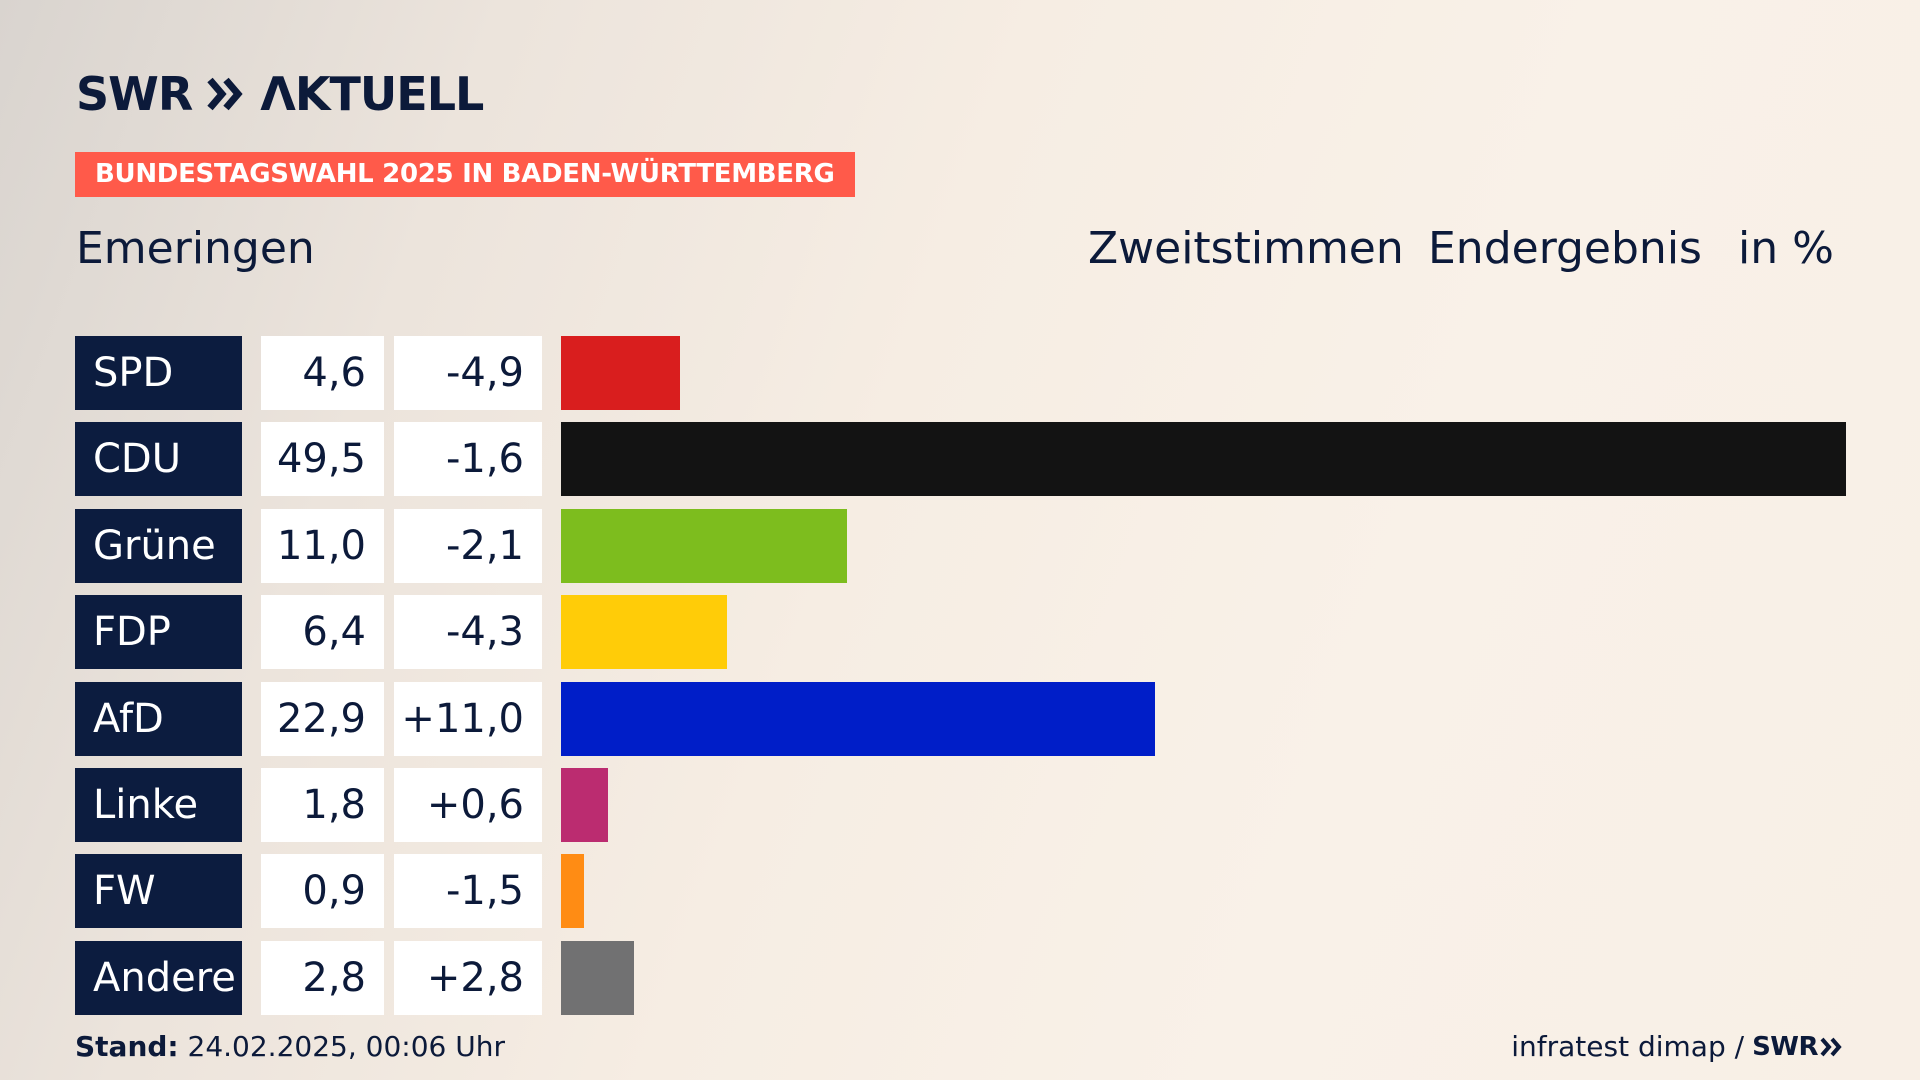 The height and width of the screenshot is (1080, 1920). What do you see at coordinates (584, 805) in the screenshot?
I see `bar-linke` at bounding box center [584, 805].